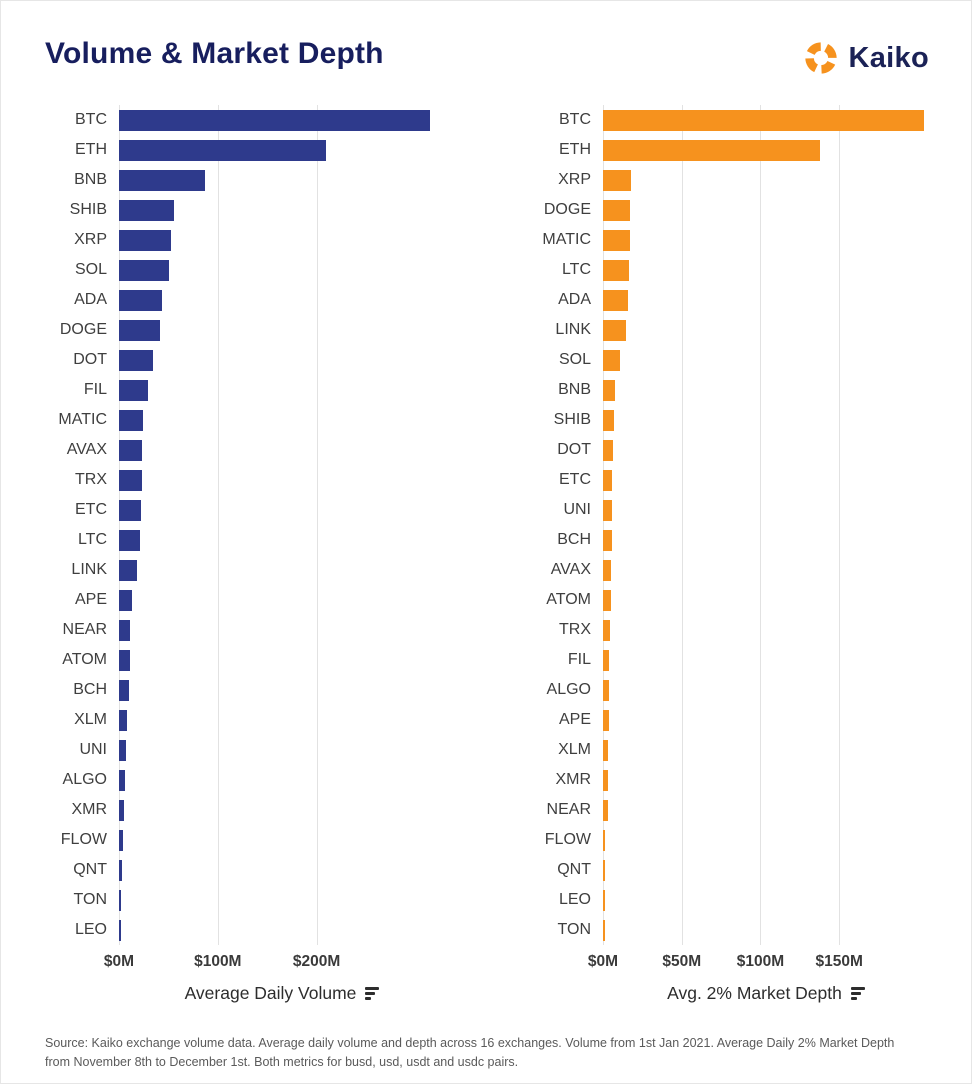 The width and height of the screenshot is (972, 1084). What do you see at coordinates (574, 929) in the screenshot?
I see `bar-label: TON` at bounding box center [574, 929].